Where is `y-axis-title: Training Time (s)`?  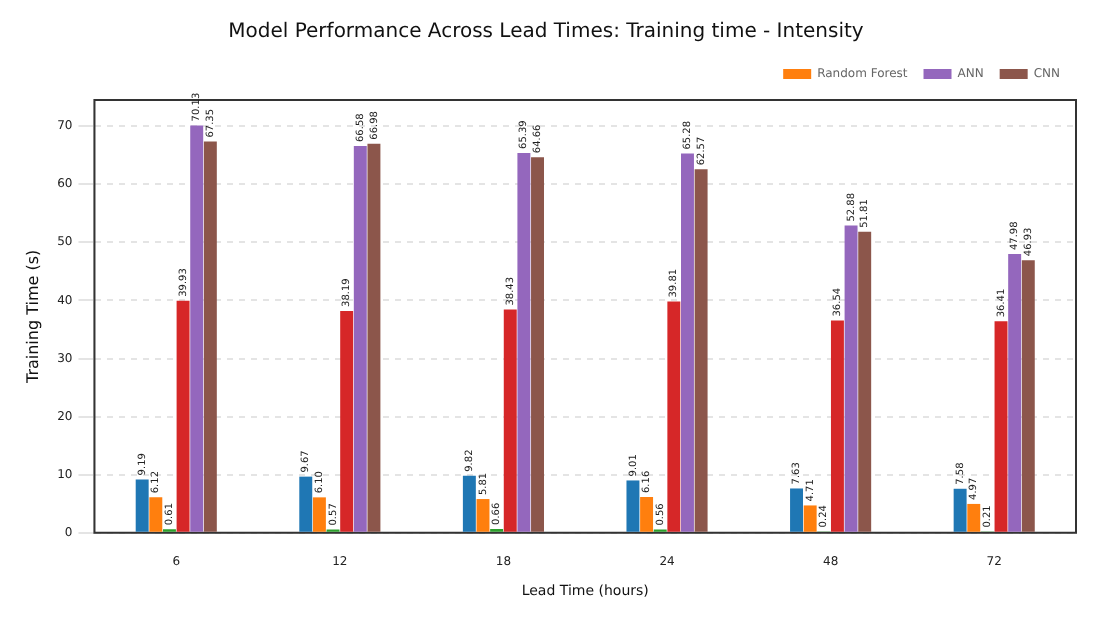 y-axis-title: Training Time (s) is located at coordinates (32, 317).